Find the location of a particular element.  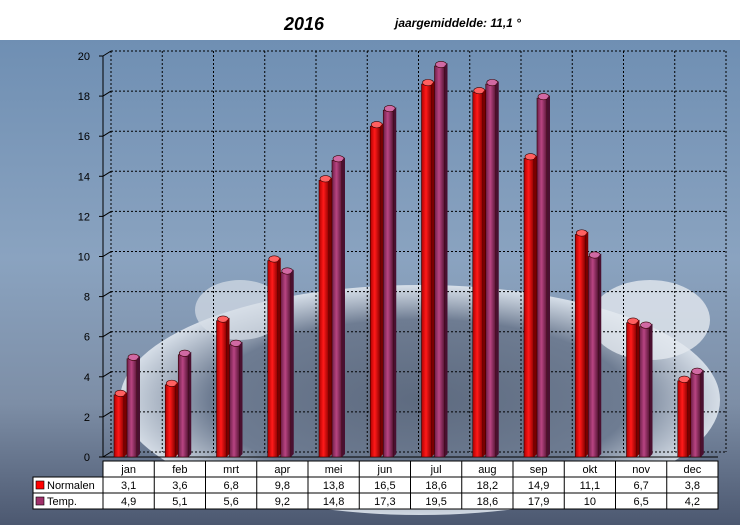

data-label: 9,8 is located at coordinates (282, 486).